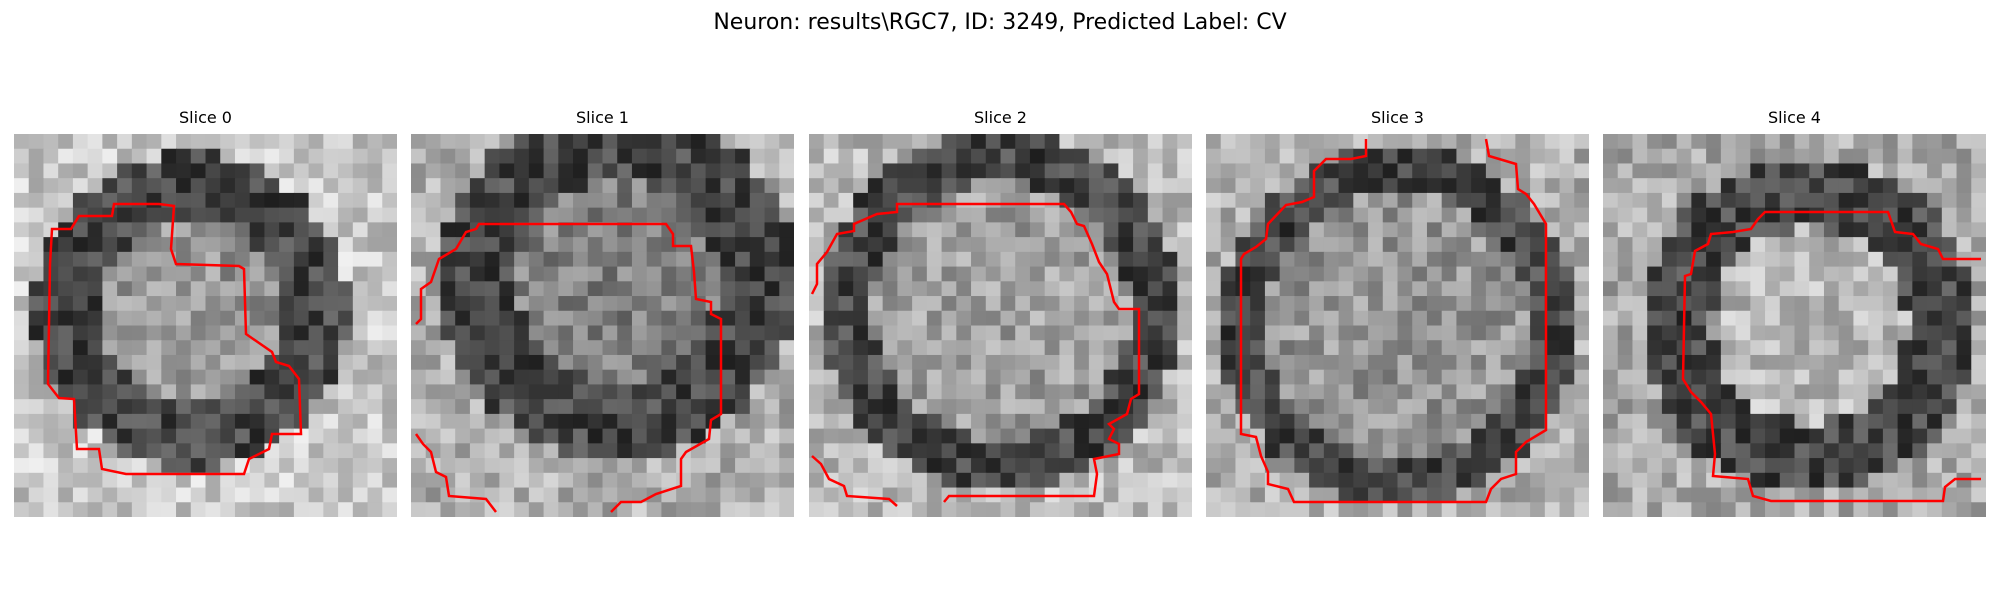 The height and width of the screenshot is (600, 2000). What do you see at coordinates (205, 117) in the screenshot?
I see `slice-title: Slice 0` at bounding box center [205, 117].